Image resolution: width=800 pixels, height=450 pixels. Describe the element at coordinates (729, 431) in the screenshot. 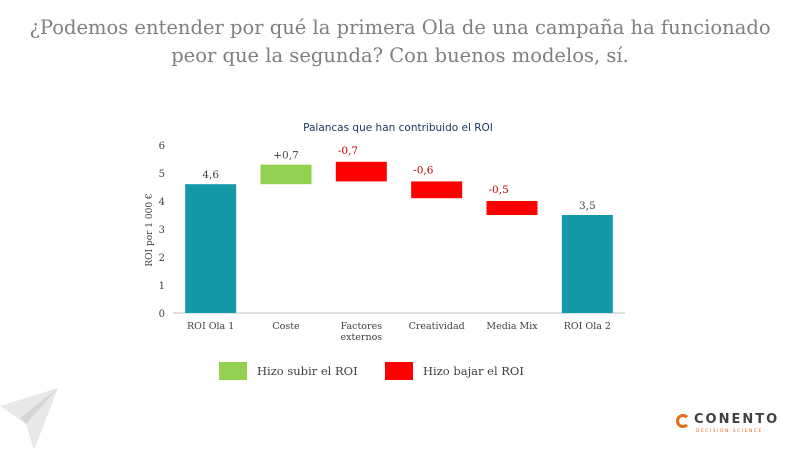

I see `logo-tagline: DECISION SCIENCE` at that location.